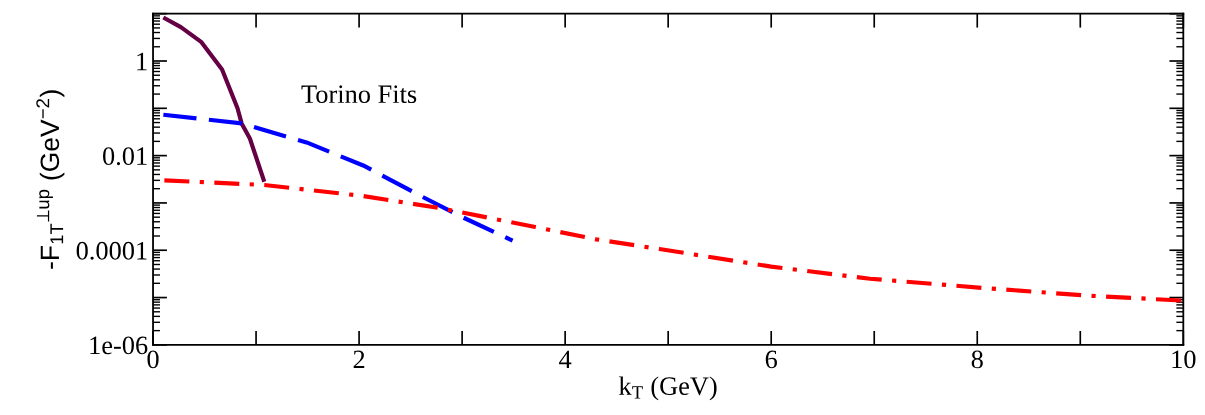  Describe the element at coordinates (667, 388) in the screenshot. I see `x-axis-title: k$_{T}$ (GeV)` at that location.